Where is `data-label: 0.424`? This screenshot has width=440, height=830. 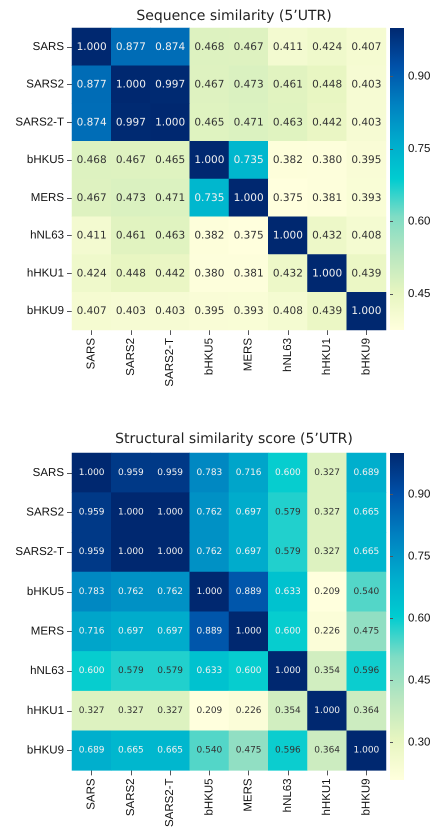 data-label: 0.424 is located at coordinates (327, 46).